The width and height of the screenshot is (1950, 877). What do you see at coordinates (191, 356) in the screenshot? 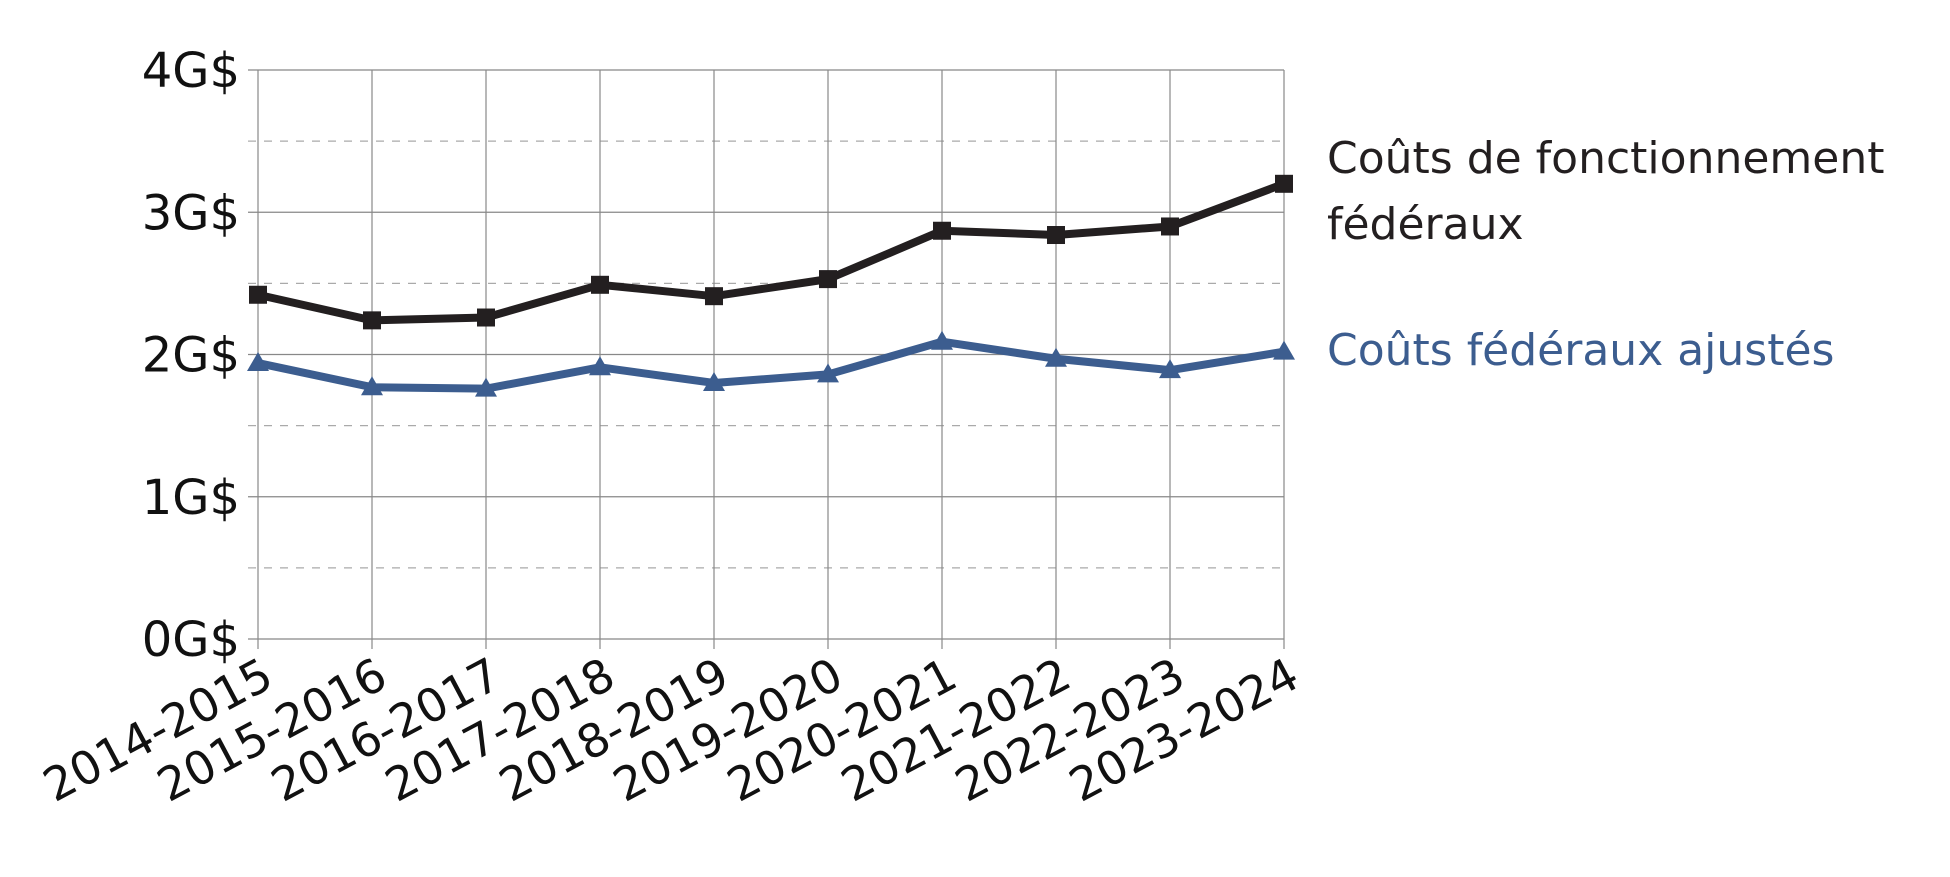
I see `y-tick-label: 2G$` at bounding box center [191, 356].